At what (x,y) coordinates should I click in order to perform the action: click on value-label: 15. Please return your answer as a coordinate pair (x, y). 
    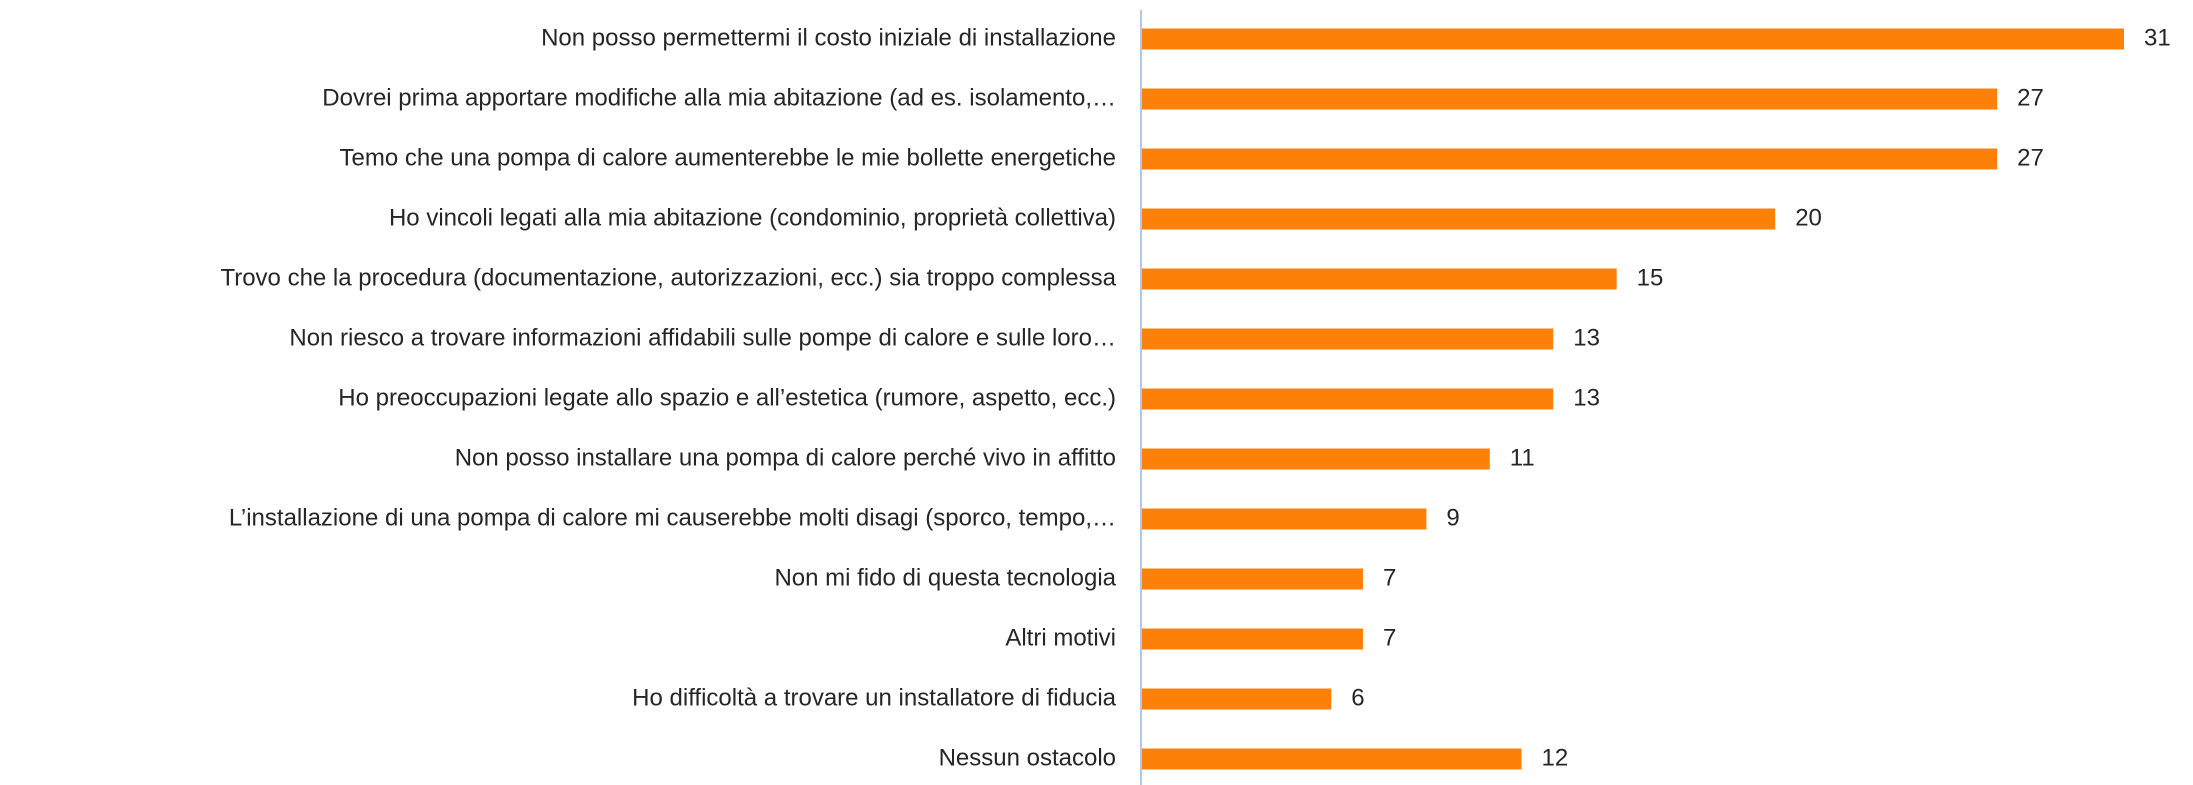
    Looking at the image, I should click on (1650, 277).